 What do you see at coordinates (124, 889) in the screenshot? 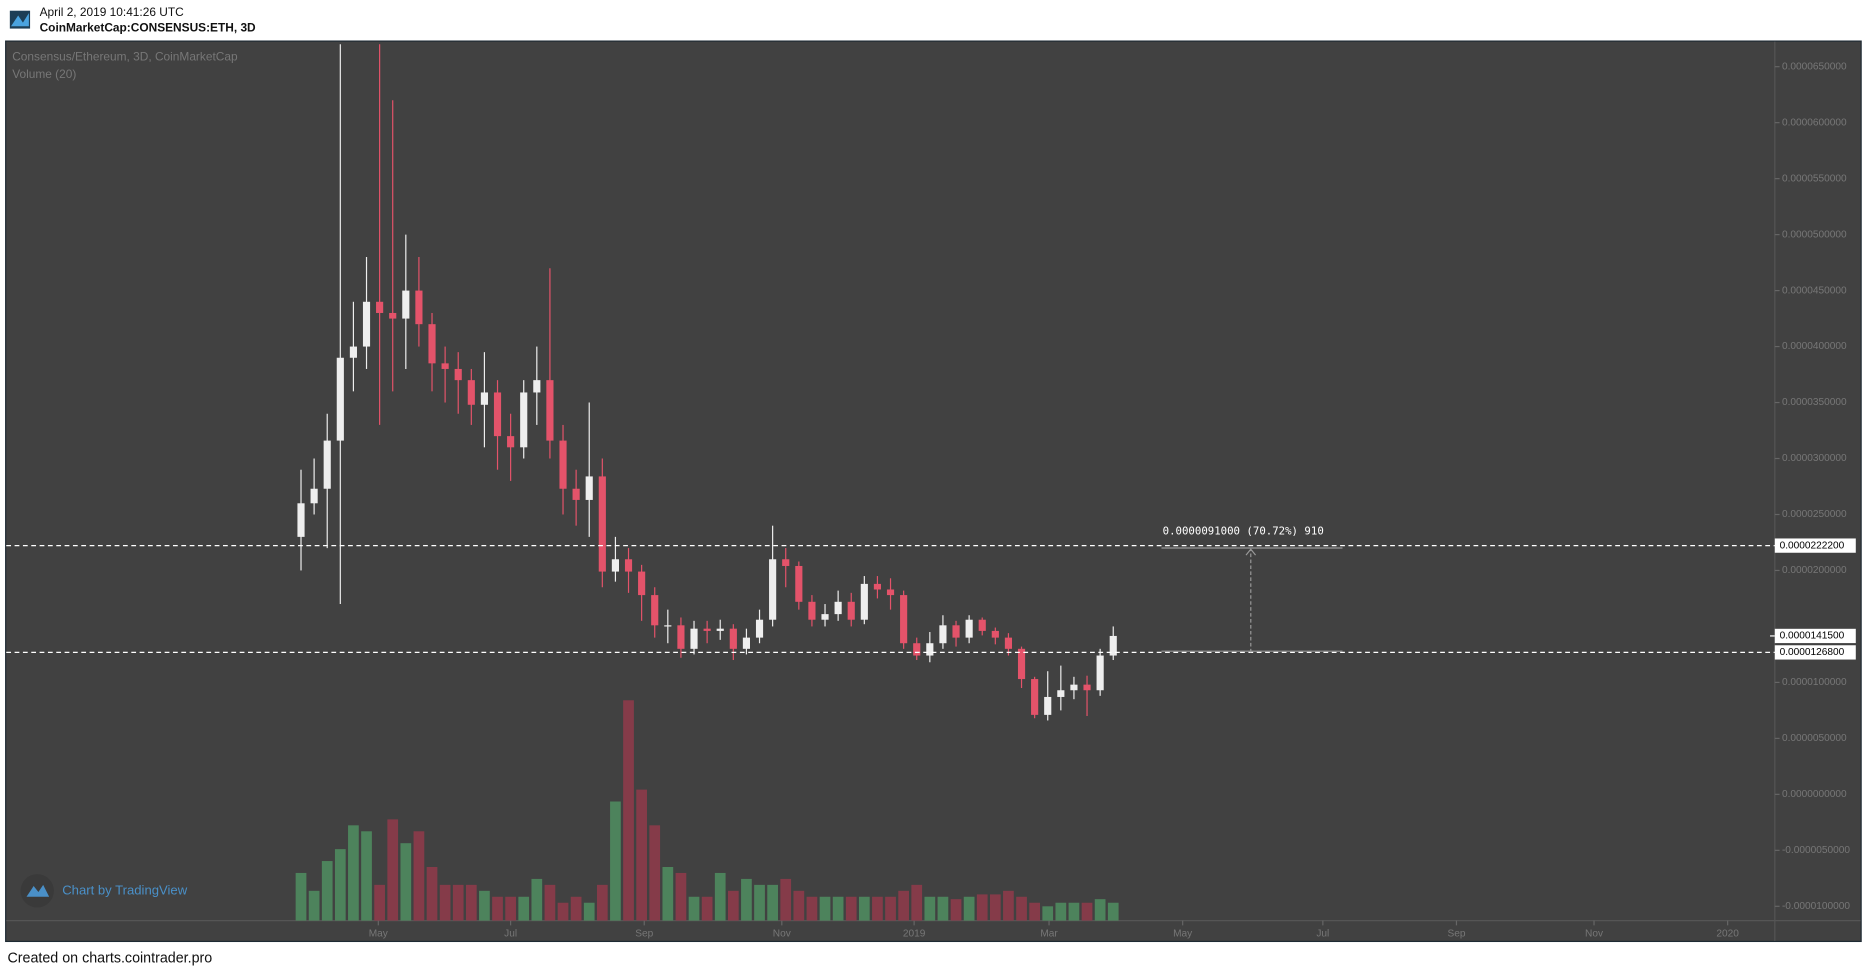
I see `watermark-text: Chart by TradingView` at bounding box center [124, 889].